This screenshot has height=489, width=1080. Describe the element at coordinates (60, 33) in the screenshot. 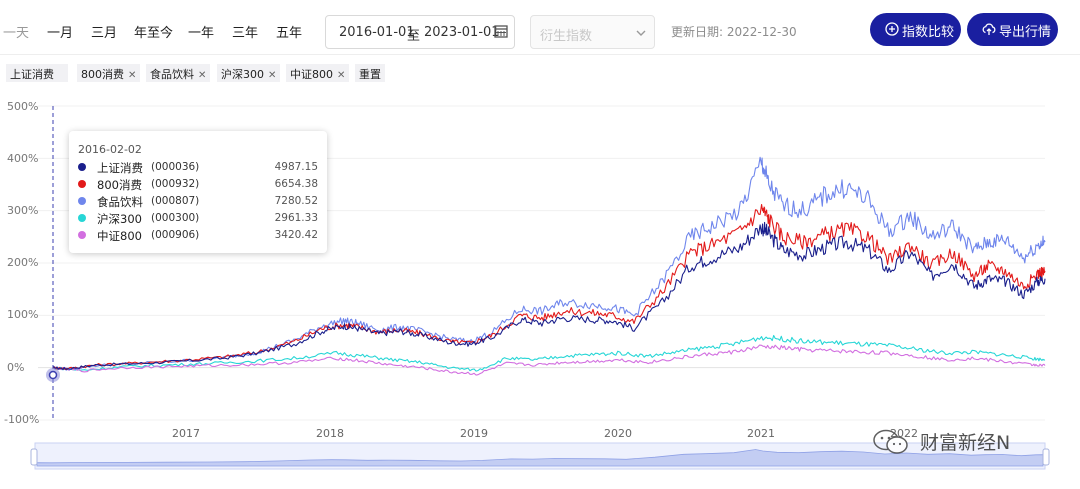

I see `range-1m-button: 一月` at that location.